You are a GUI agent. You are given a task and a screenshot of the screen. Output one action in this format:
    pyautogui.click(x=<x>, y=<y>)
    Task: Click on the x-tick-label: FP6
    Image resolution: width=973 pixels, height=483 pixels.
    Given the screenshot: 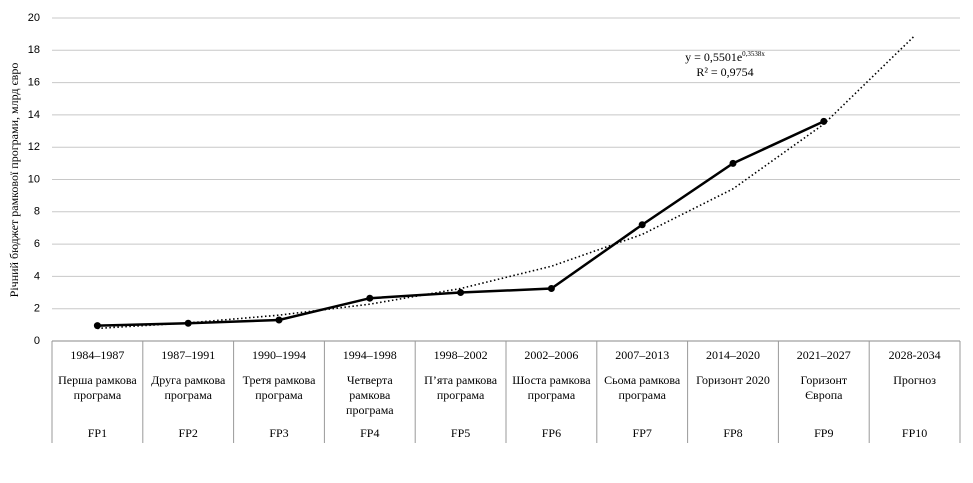 What is the action you would take?
    pyautogui.click(x=551, y=433)
    